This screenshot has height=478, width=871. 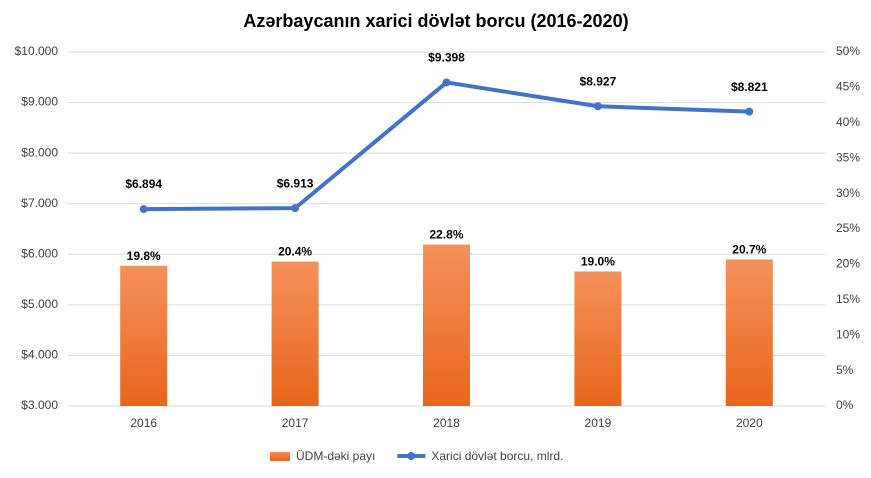 What do you see at coordinates (39, 304) in the screenshot?
I see `y-tick-label: $5.000` at bounding box center [39, 304].